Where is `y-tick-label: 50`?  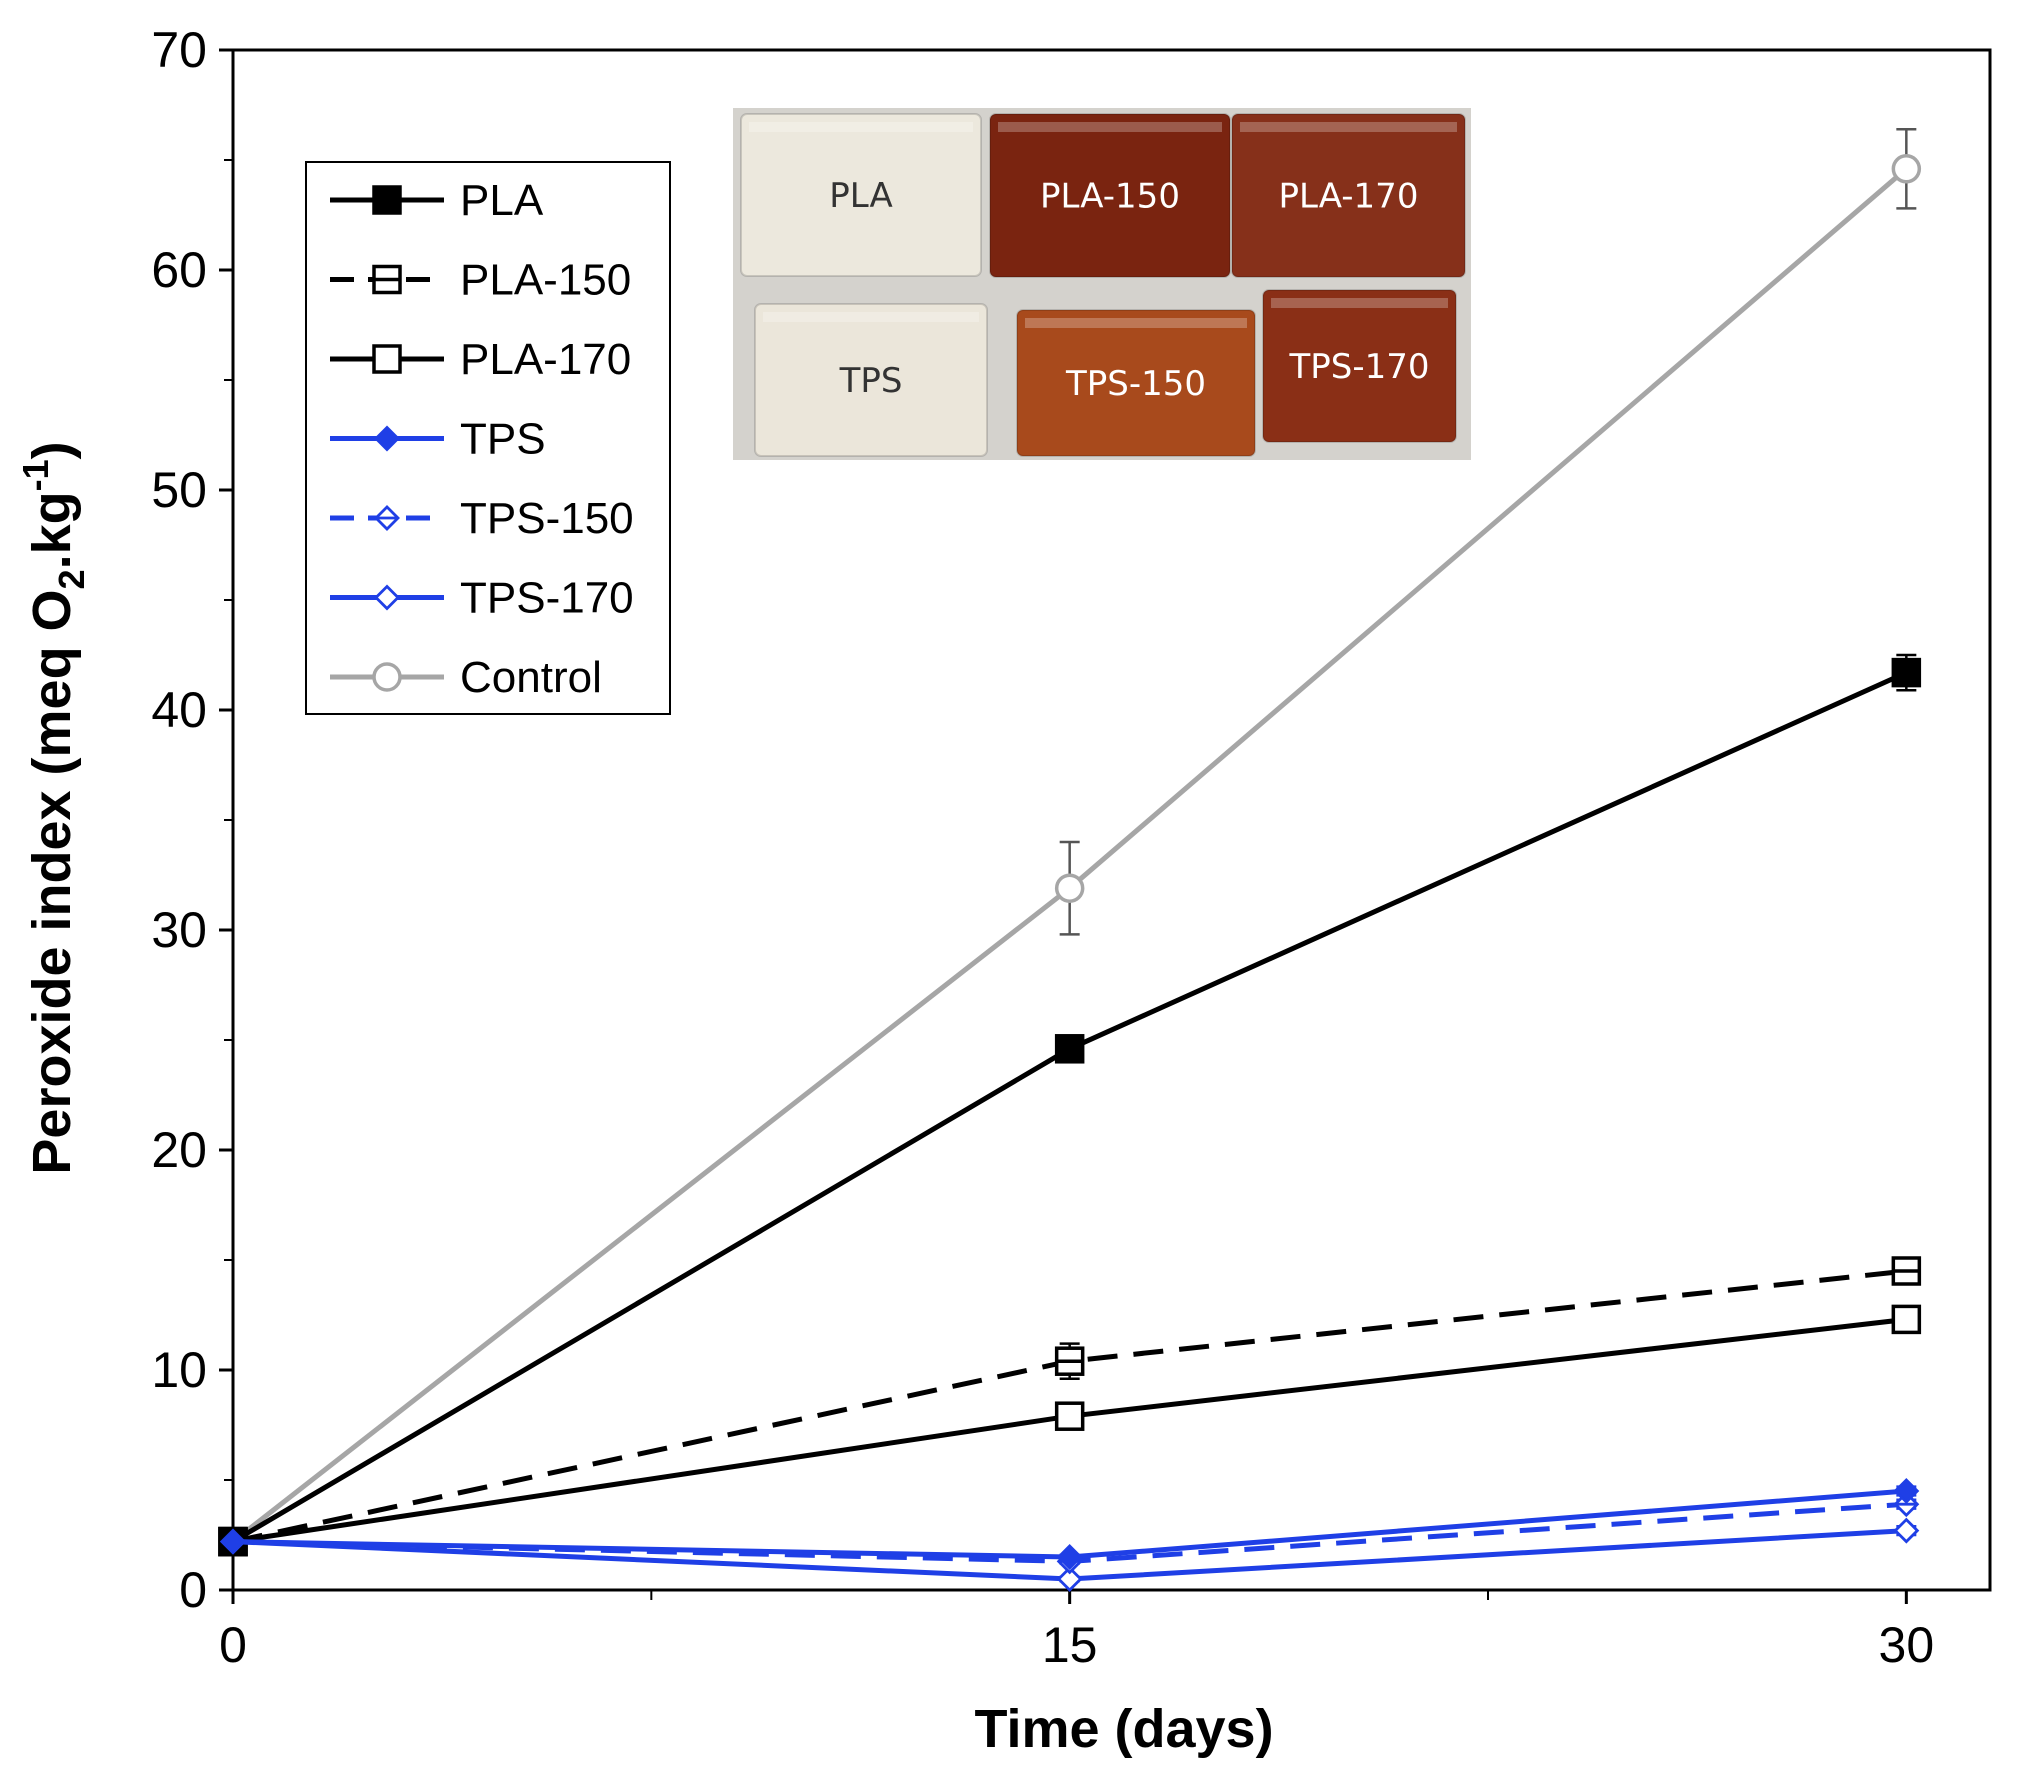 y-tick-label: 50 is located at coordinates (179, 490).